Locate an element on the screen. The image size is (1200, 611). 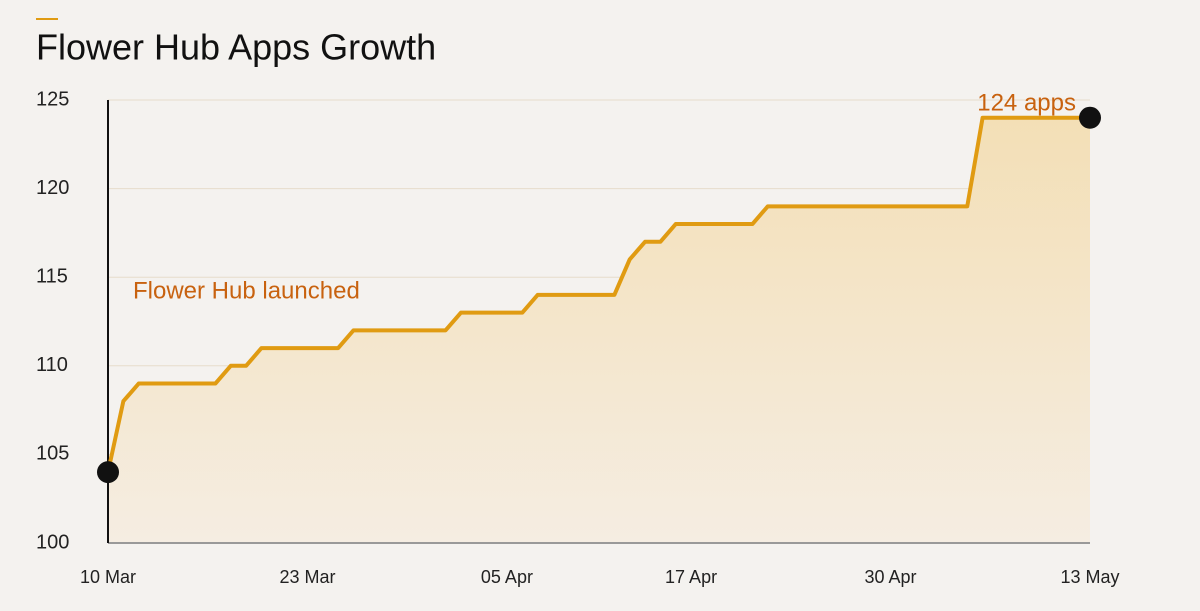
x-tick-label: 05 Apr is located at coordinates (507, 577).